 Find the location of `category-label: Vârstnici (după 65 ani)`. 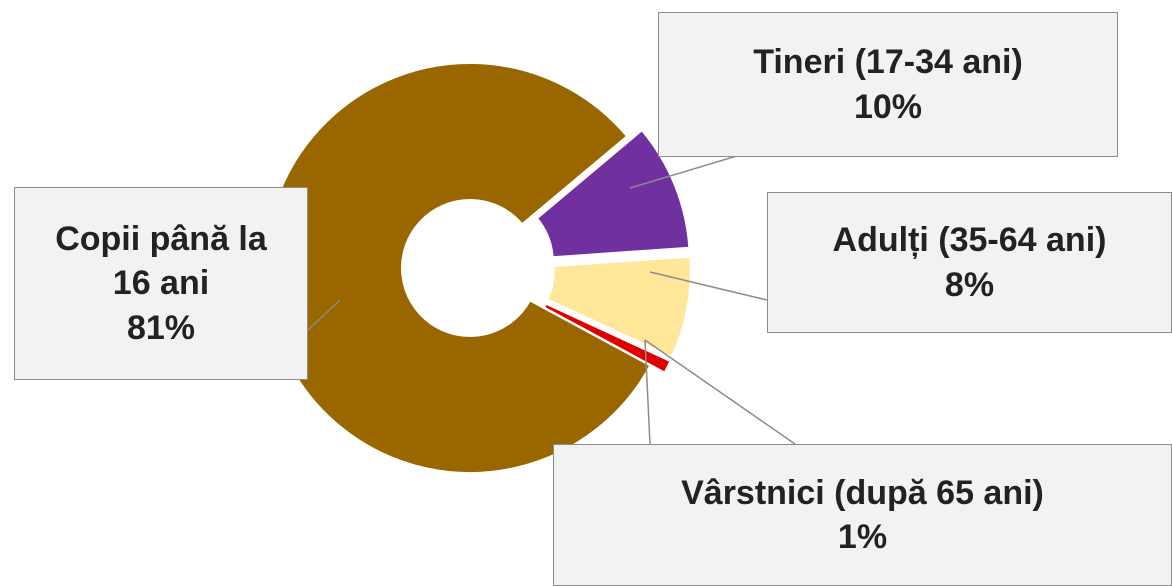

category-label: Vârstnici (după 65 ani) is located at coordinates (862, 492).